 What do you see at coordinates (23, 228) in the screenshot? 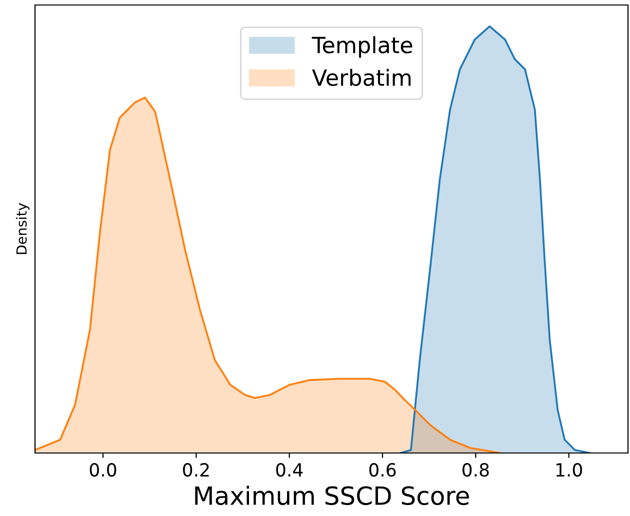
I see `y-axis-title: Density` at bounding box center [23, 228].